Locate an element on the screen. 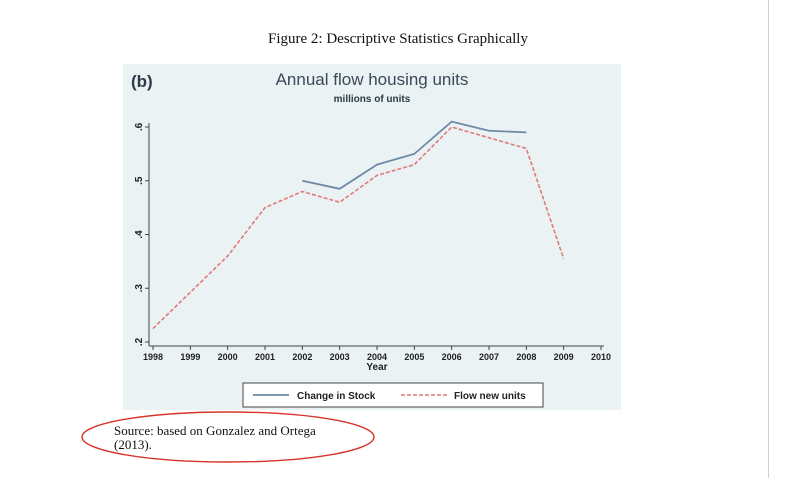 The width and height of the screenshot is (796, 478). x-tick-label: 2009 is located at coordinates (564, 357).